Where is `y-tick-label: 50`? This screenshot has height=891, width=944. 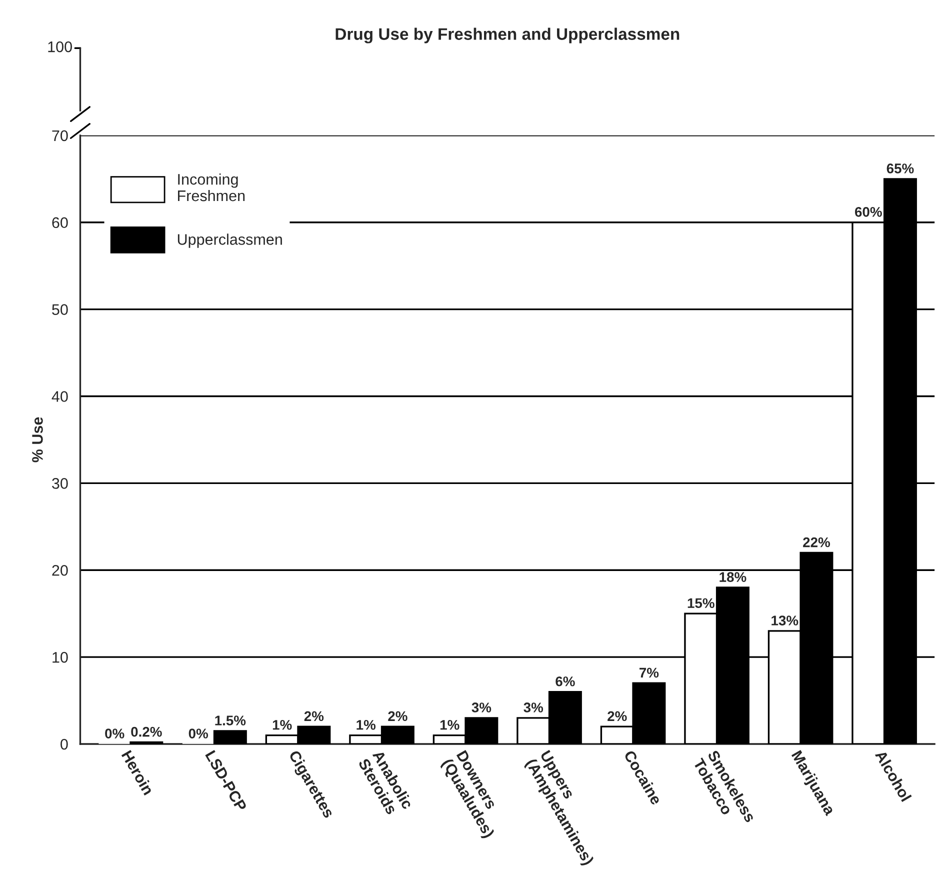 y-tick-label: 50 is located at coordinates (60, 309).